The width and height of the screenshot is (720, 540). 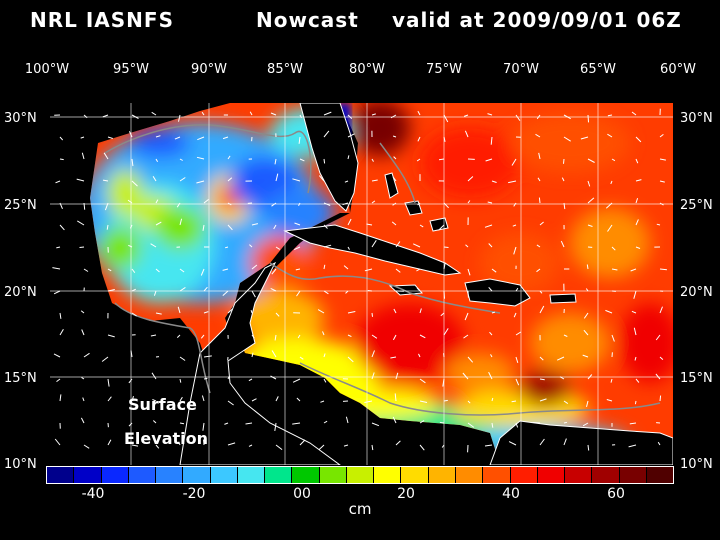 I want to click on field-label-surface: Surface, so click(x=162, y=404).